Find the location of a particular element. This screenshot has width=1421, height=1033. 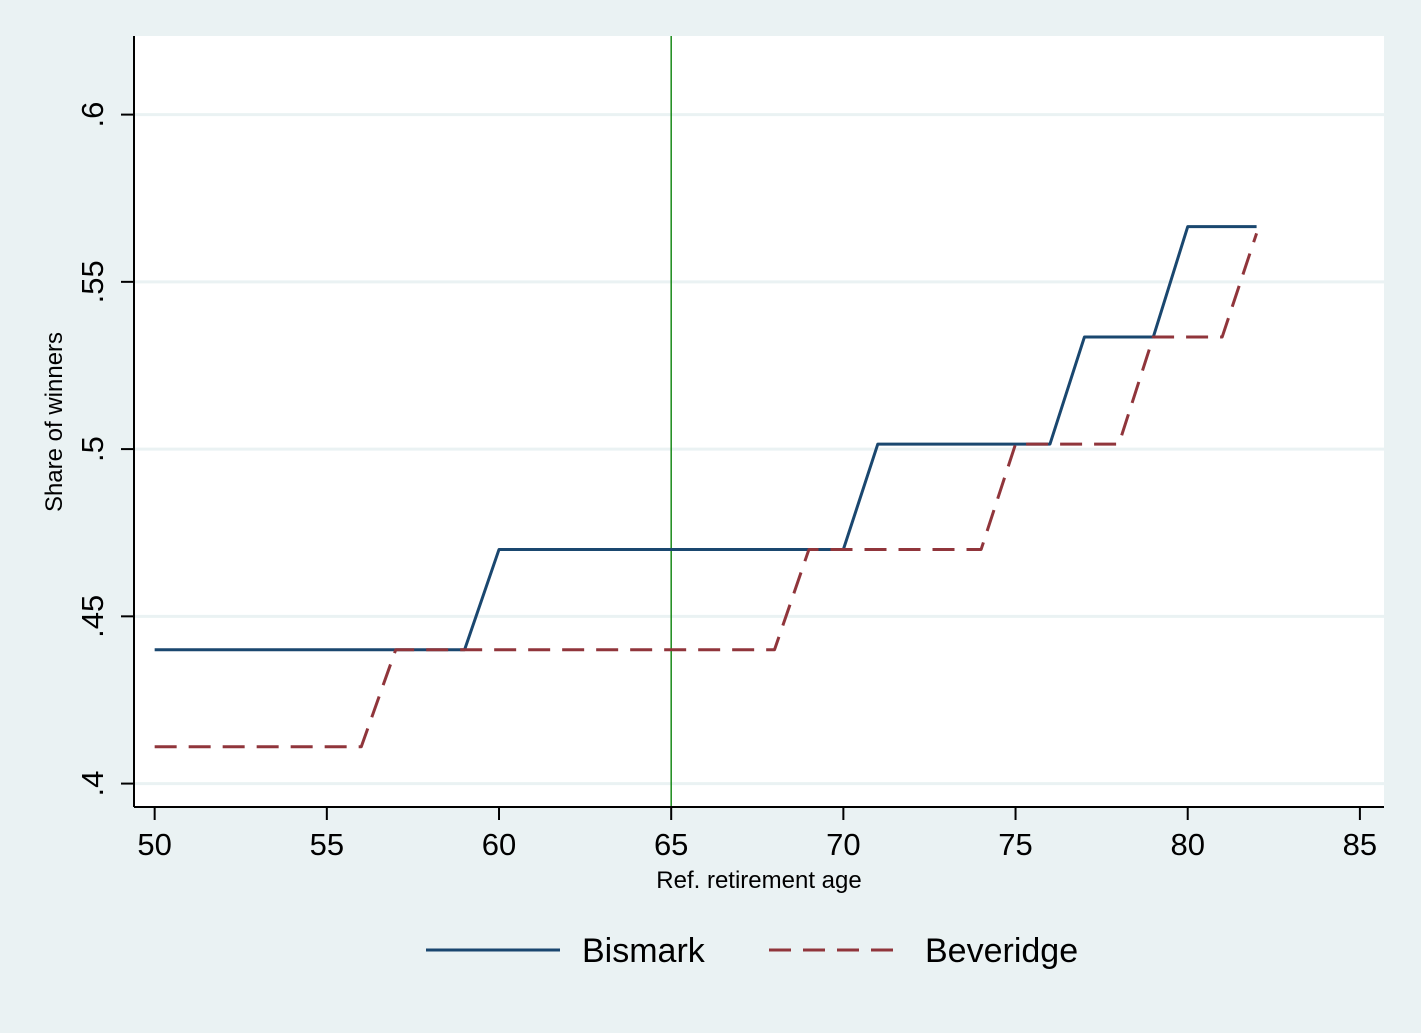

x-tick-label: 80 is located at coordinates (1187, 844).